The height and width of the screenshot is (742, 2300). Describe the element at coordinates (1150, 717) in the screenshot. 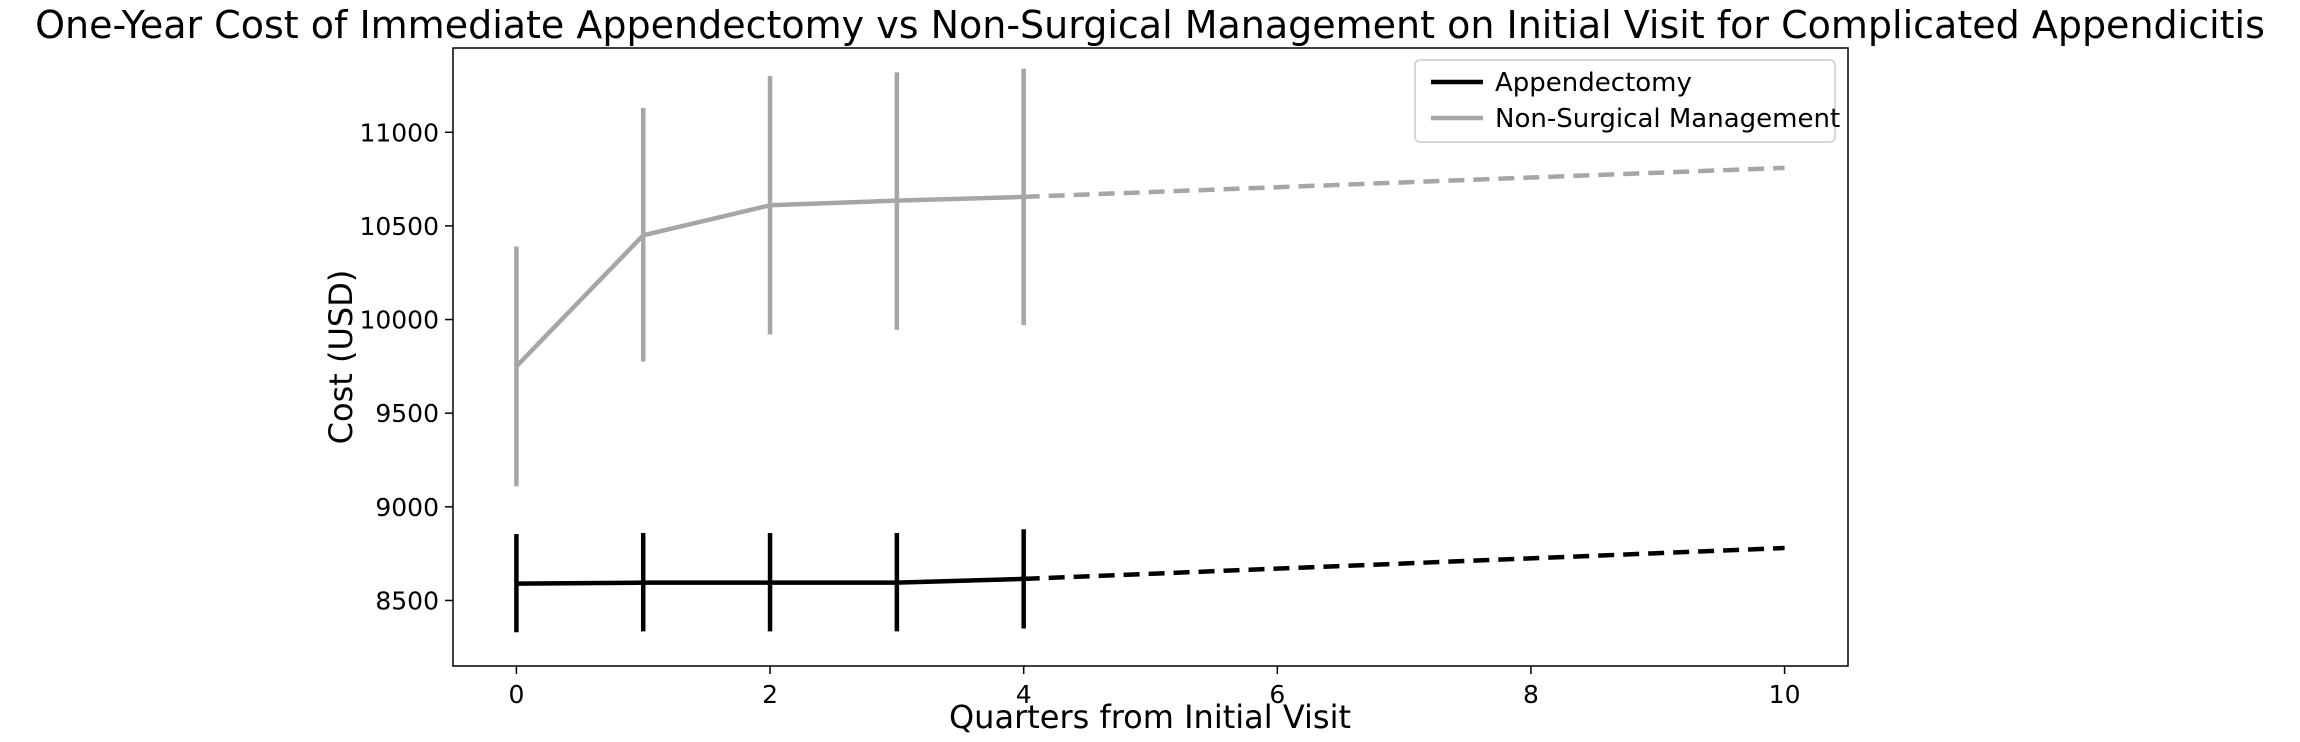

I see `x-axis-label: Quarters from Initial Visit` at that location.